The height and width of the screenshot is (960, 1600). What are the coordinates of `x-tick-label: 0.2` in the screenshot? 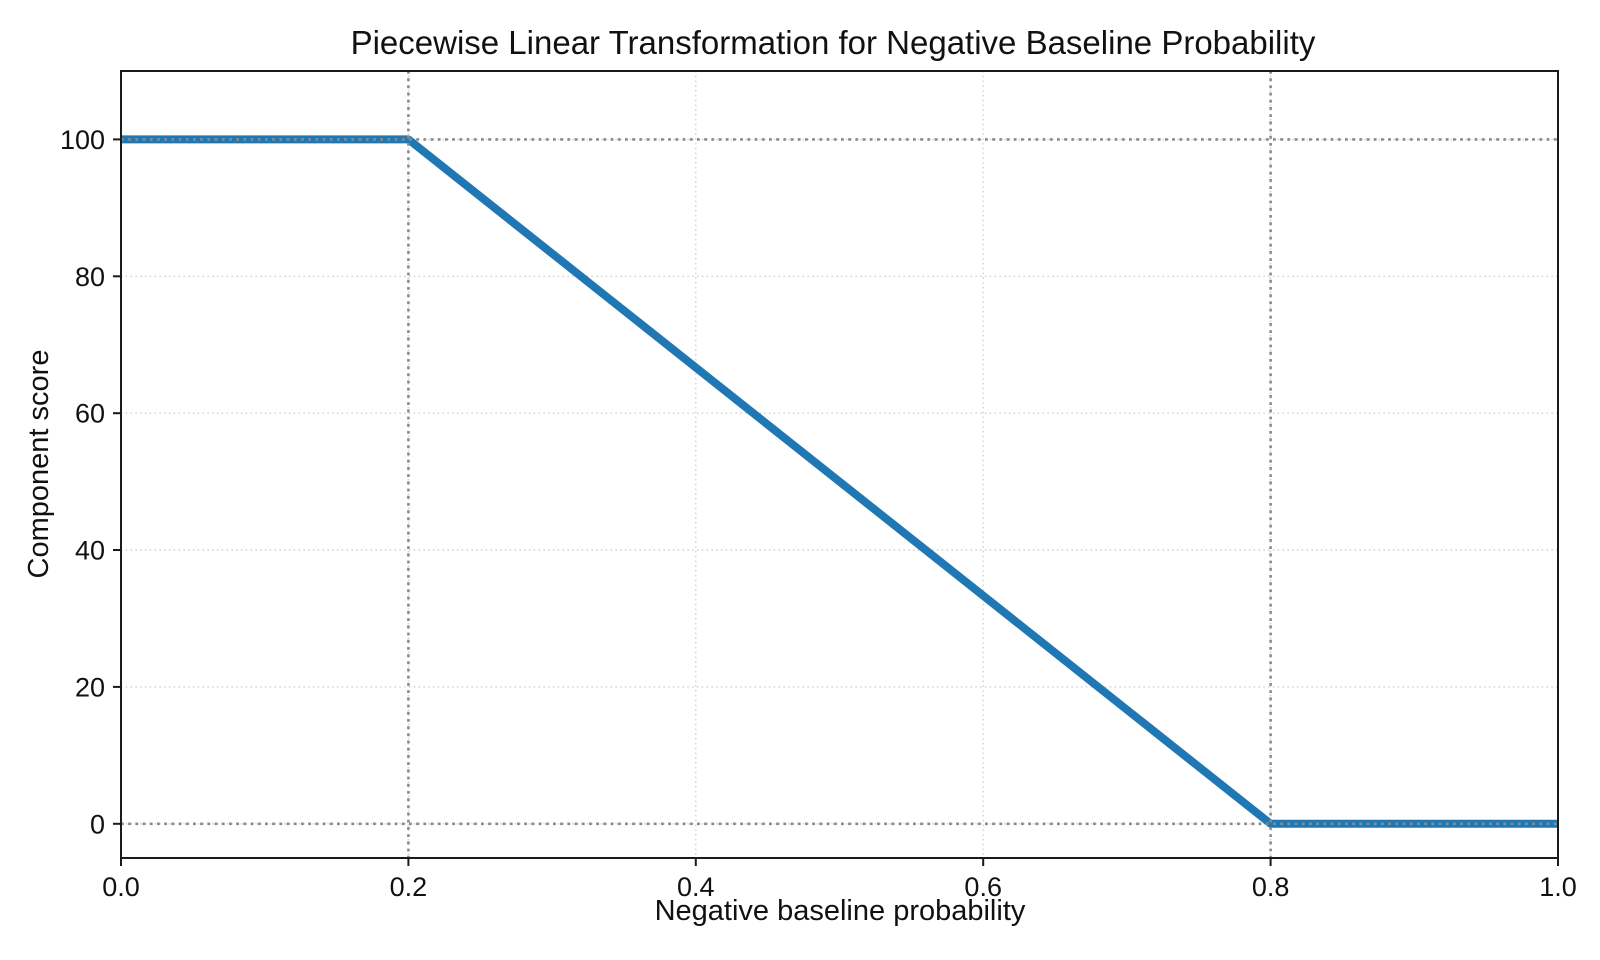 It's located at (409, 887).